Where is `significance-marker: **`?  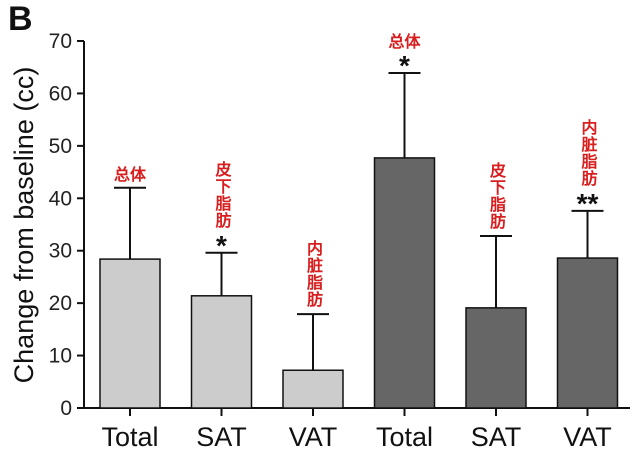 significance-marker: ** is located at coordinates (588, 203).